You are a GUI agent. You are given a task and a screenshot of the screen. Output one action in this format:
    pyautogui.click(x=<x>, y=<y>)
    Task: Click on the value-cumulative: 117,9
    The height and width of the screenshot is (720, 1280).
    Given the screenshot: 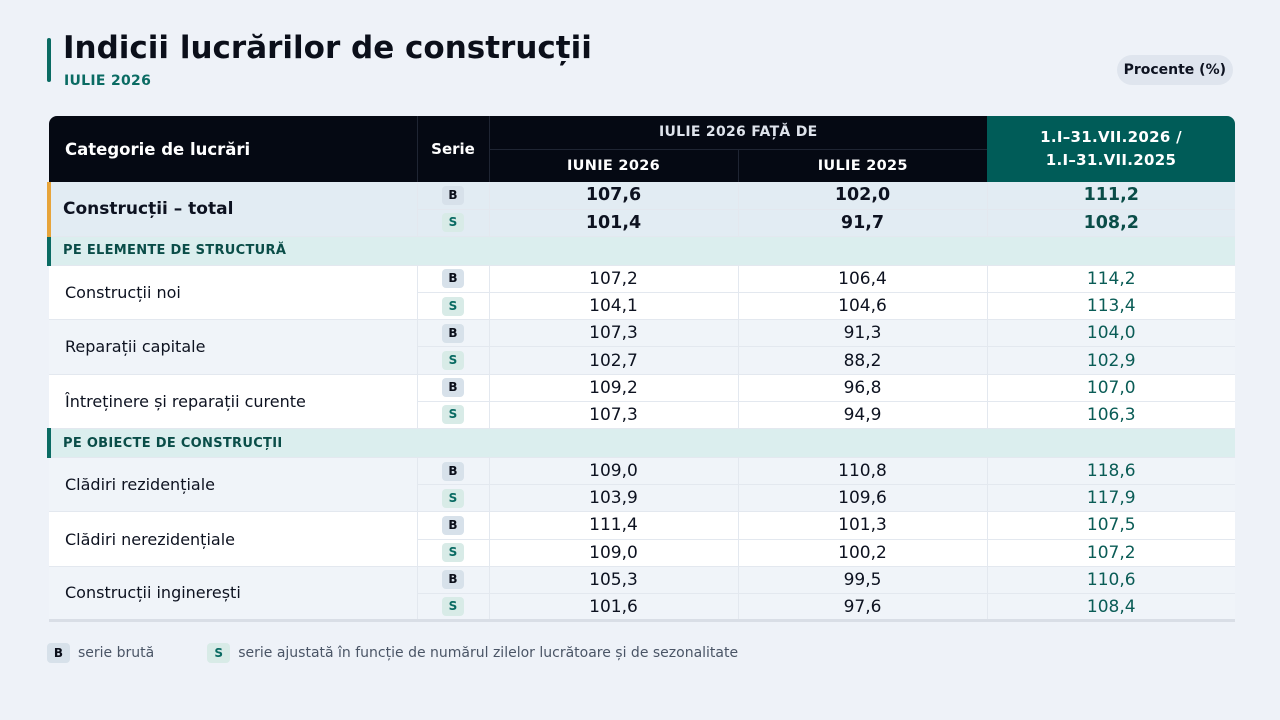 What is the action you would take?
    pyautogui.click(x=1111, y=498)
    